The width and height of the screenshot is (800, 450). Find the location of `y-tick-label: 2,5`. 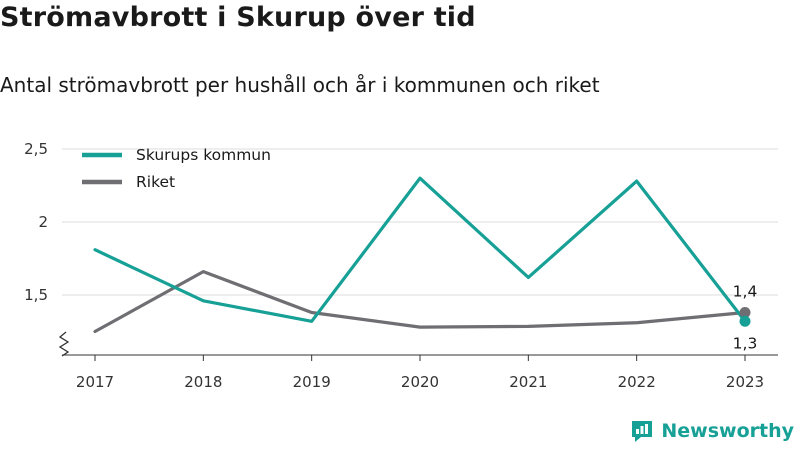

y-tick-label: 2,5 is located at coordinates (36, 149).